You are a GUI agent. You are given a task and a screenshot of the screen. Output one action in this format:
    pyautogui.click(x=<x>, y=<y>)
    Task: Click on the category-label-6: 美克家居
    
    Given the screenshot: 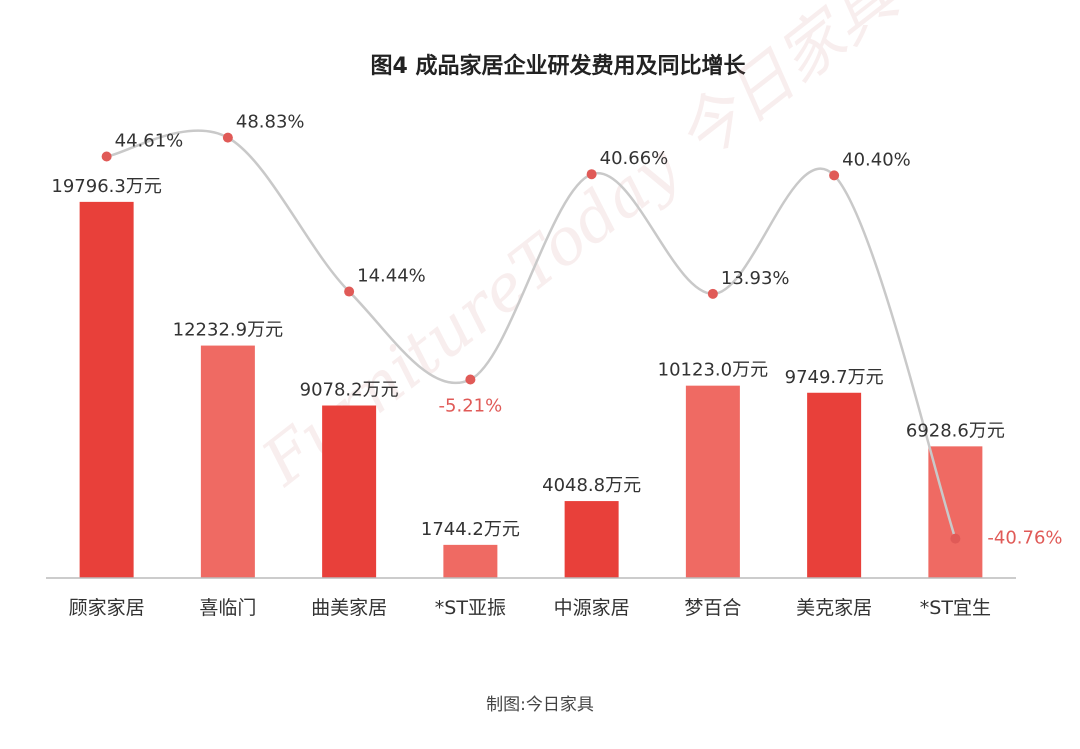 What is the action you would take?
    pyautogui.click(x=834, y=608)
    